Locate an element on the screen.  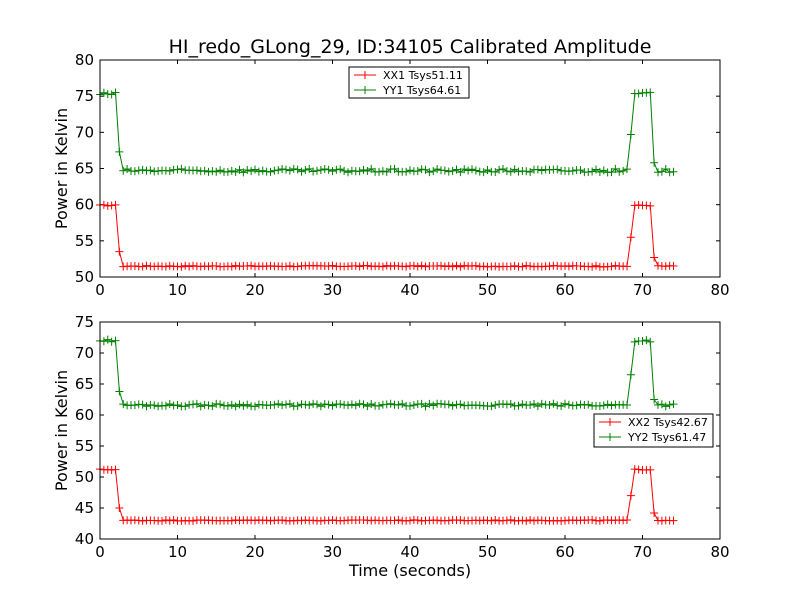
y-tick-label: 70 is located at coordinates (84, 132).